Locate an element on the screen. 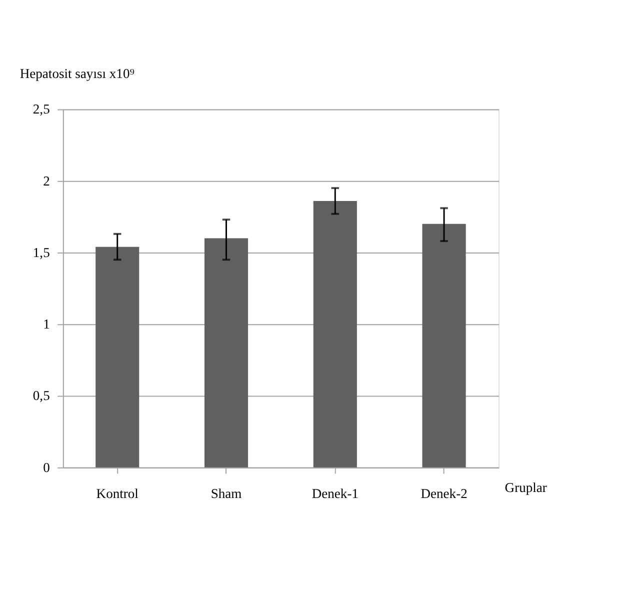 The image size is (634, 594). y-tick-label: 1,5 is located at coordinates (41, 252).